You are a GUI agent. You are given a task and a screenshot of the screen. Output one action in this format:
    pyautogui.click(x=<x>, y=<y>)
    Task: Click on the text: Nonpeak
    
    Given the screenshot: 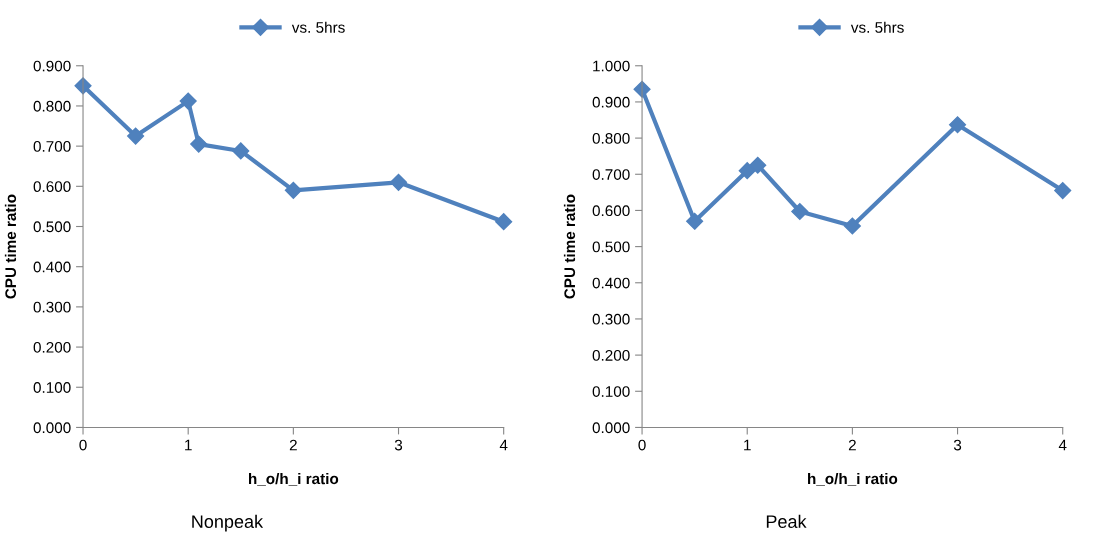 What is the action you would take?
    pyautogui.click(x=228, y=523)
    